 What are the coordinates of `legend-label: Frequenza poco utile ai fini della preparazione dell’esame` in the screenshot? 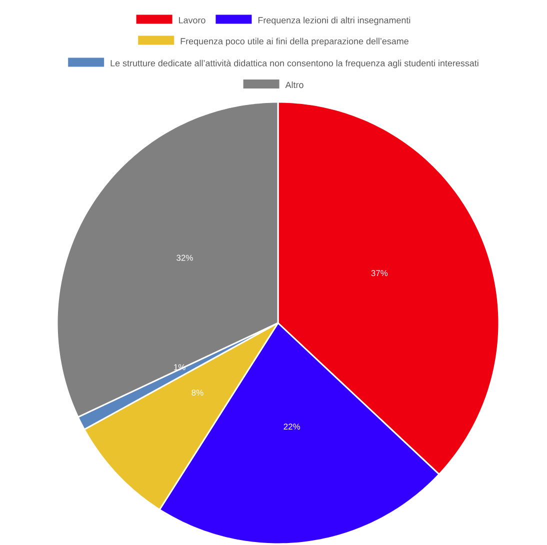 It's located at (294, 42).